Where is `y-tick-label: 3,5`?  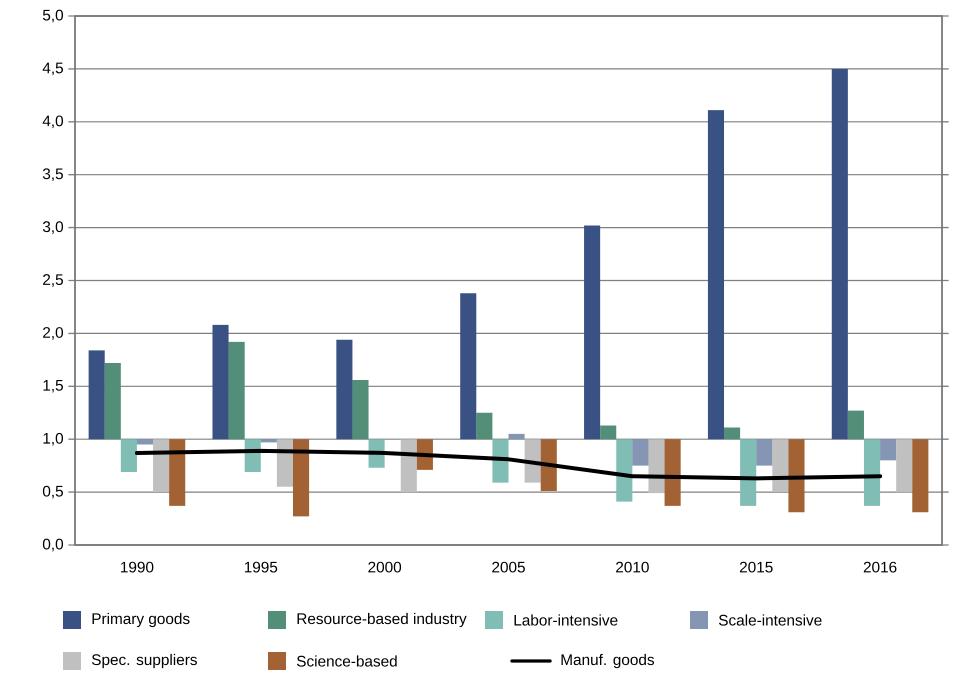
y-tick-label: 3,5 is located at coordinates (52, 175).